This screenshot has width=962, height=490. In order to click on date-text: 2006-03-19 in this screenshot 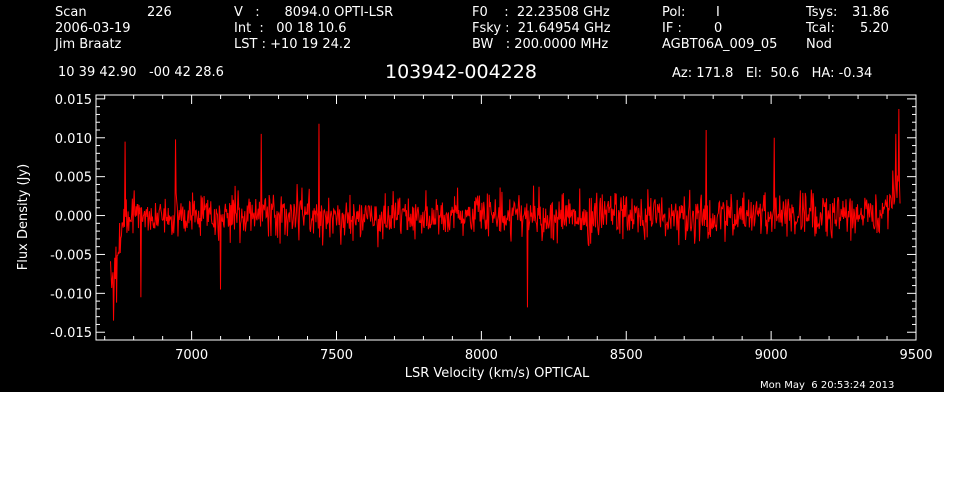, I will do `click(93, 28)`.